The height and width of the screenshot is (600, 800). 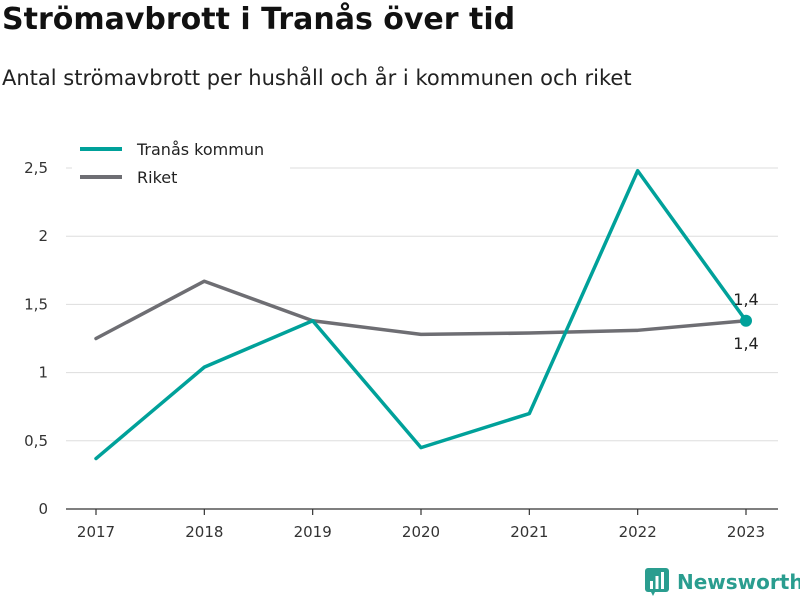 What do you see at coordinates (657, 582) in the screenshot?
I see `bar-chart-logo-icon` at bounding box center [657, 582].